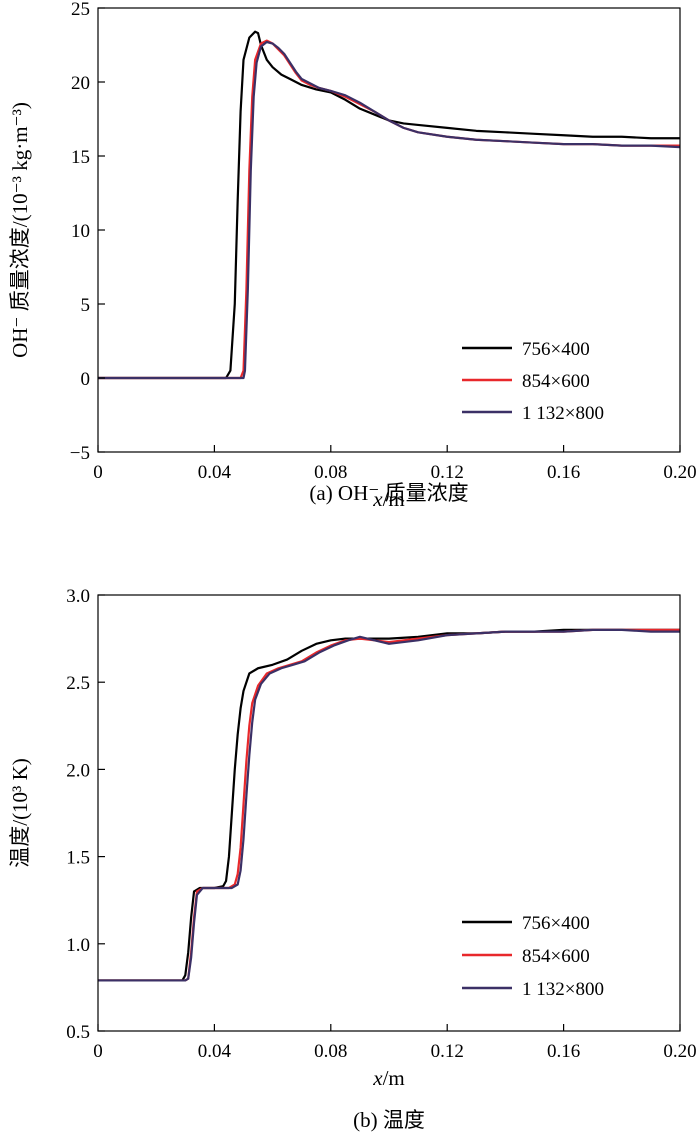 Image resolution: width=700 pixels, height=1138 pixels. Describe the element at coordinates (80, 453) in the screenshot. I see `panel-a-y-tick-label: −5` at that location.